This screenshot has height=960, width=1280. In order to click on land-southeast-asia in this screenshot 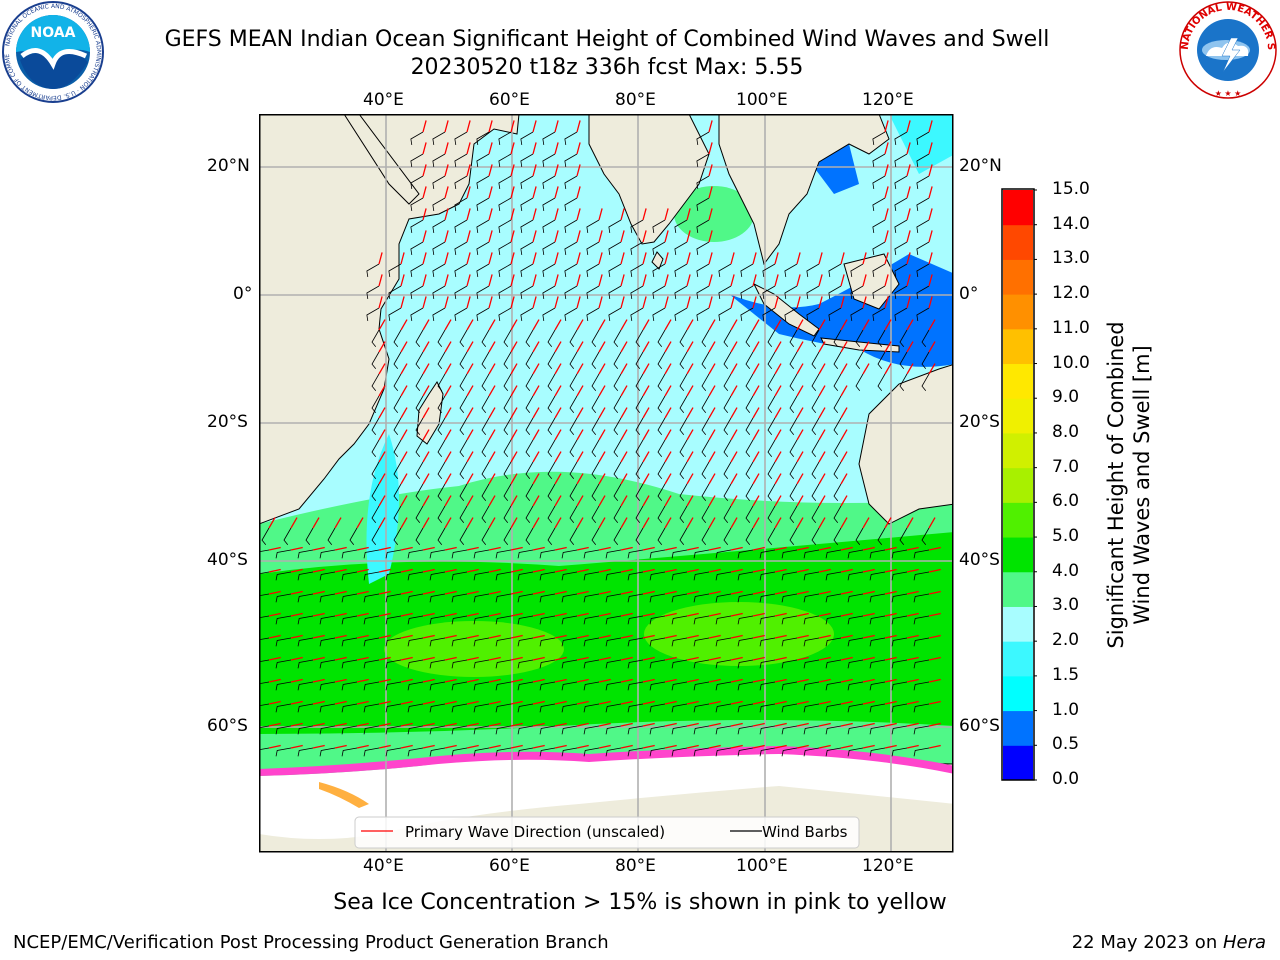, I will do `click(804, 190)`.